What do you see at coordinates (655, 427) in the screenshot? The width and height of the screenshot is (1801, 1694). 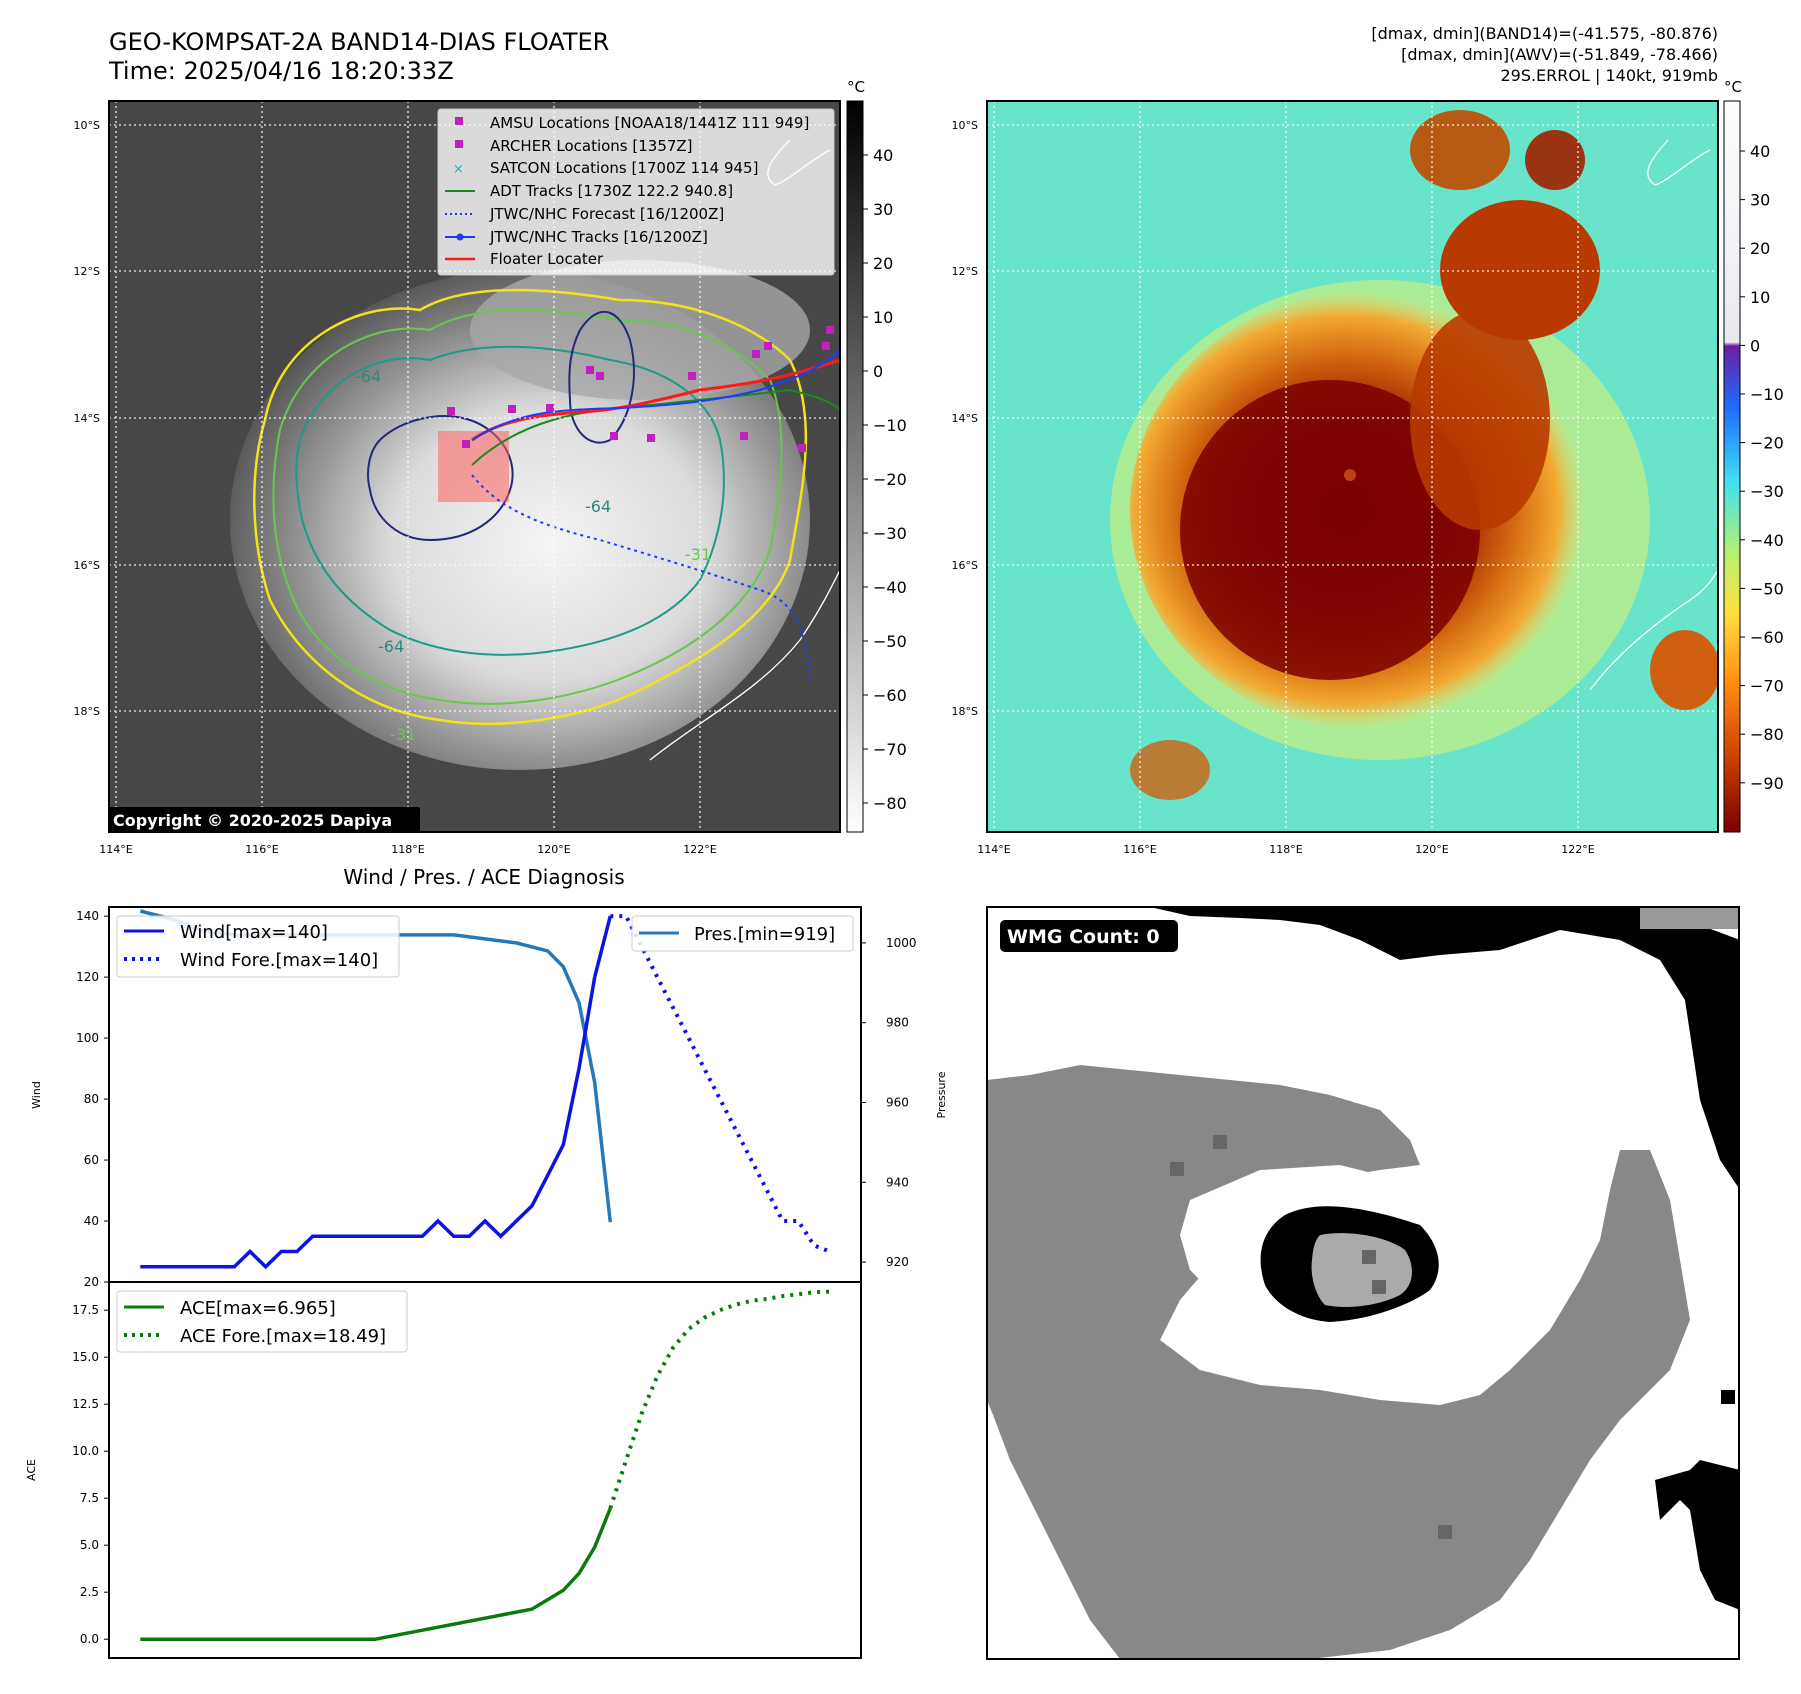 I see `track-adt` at bounding box center [655, 427].